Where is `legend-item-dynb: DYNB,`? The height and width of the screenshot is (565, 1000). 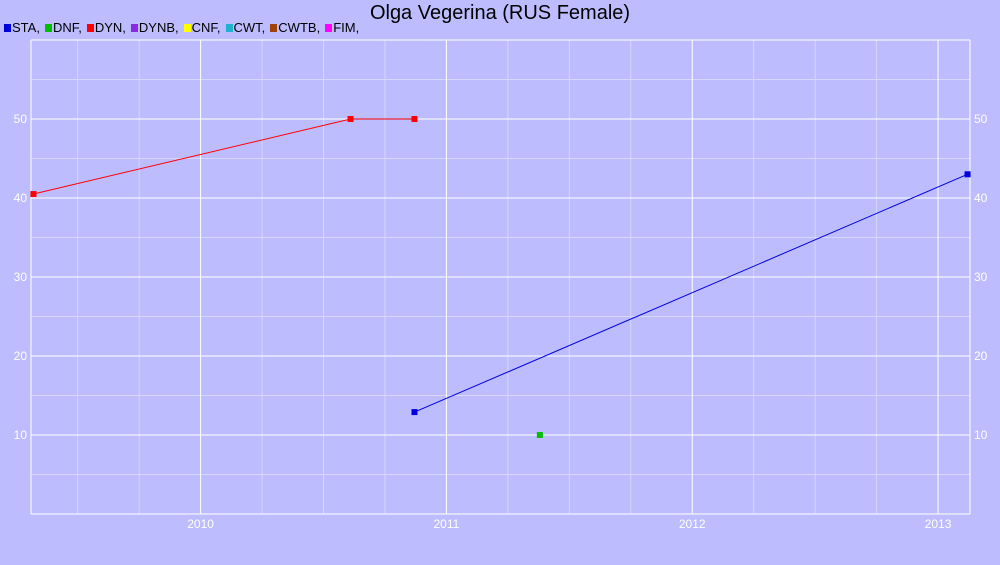 legend-item-dynb: DYNB, is located at coordinates (154, 27).